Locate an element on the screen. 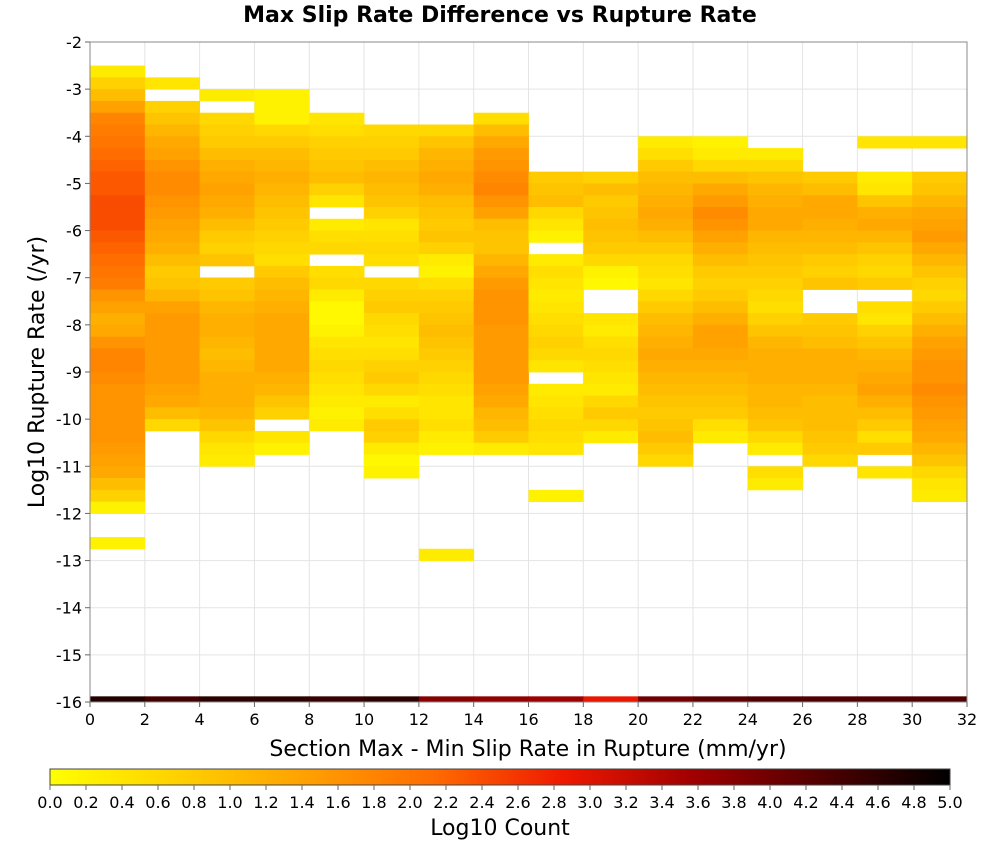 The width and height of the screenshot is (1000, 850). colorbar is located at coordinates (500, 777).